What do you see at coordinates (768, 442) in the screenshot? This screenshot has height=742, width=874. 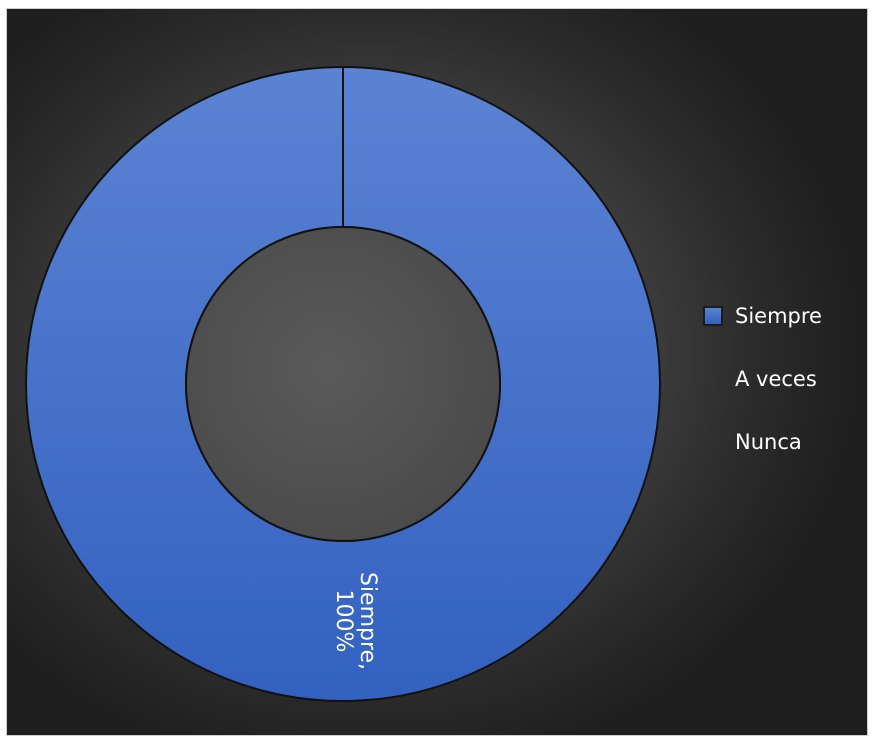 I see `legend-label-nunca: Nunca` at bounding box center [768, 442].